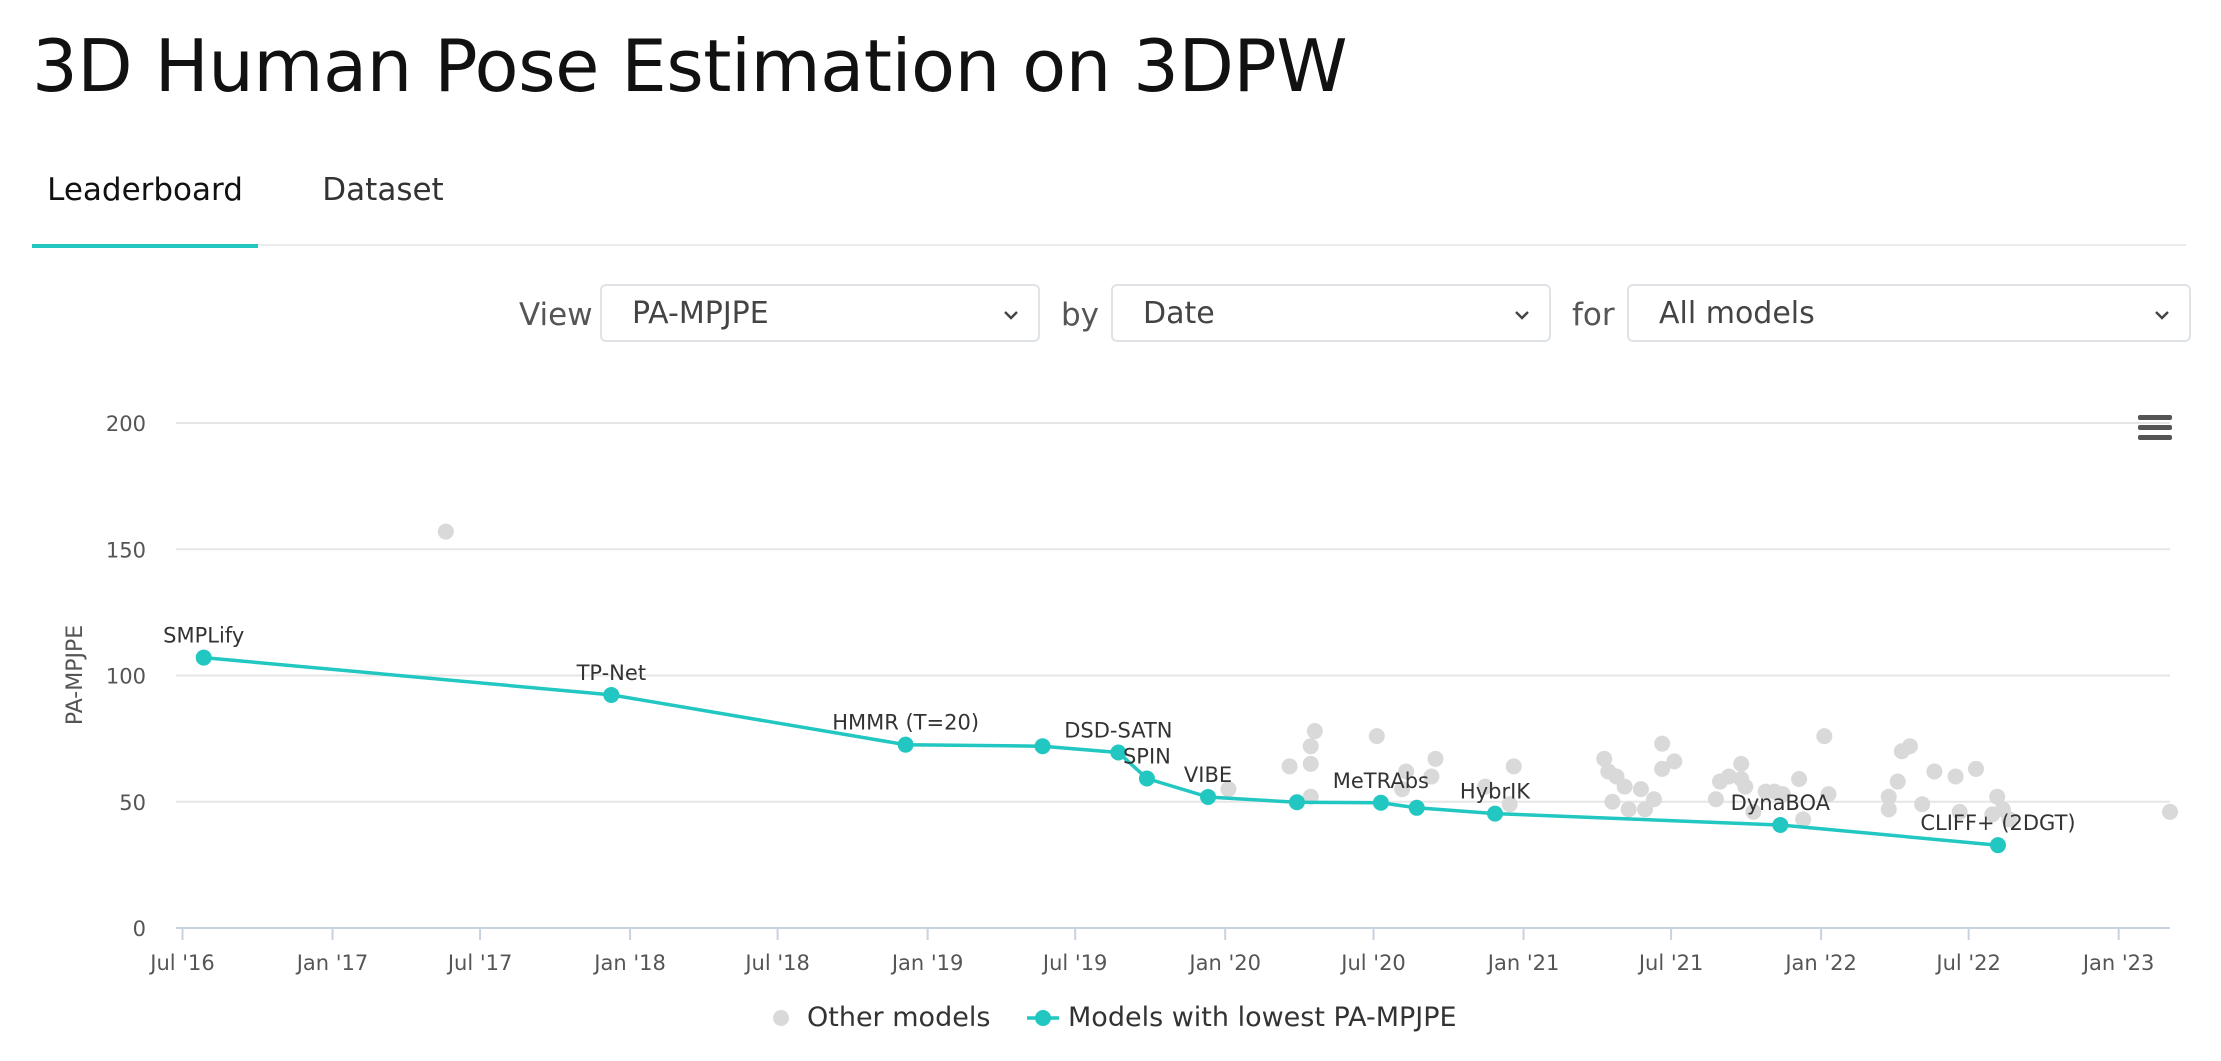  What do you see at coordinates (927, 963) in the screenshot?
I see `x-tick-label: Jan '19` at bounding box center [927, 963].